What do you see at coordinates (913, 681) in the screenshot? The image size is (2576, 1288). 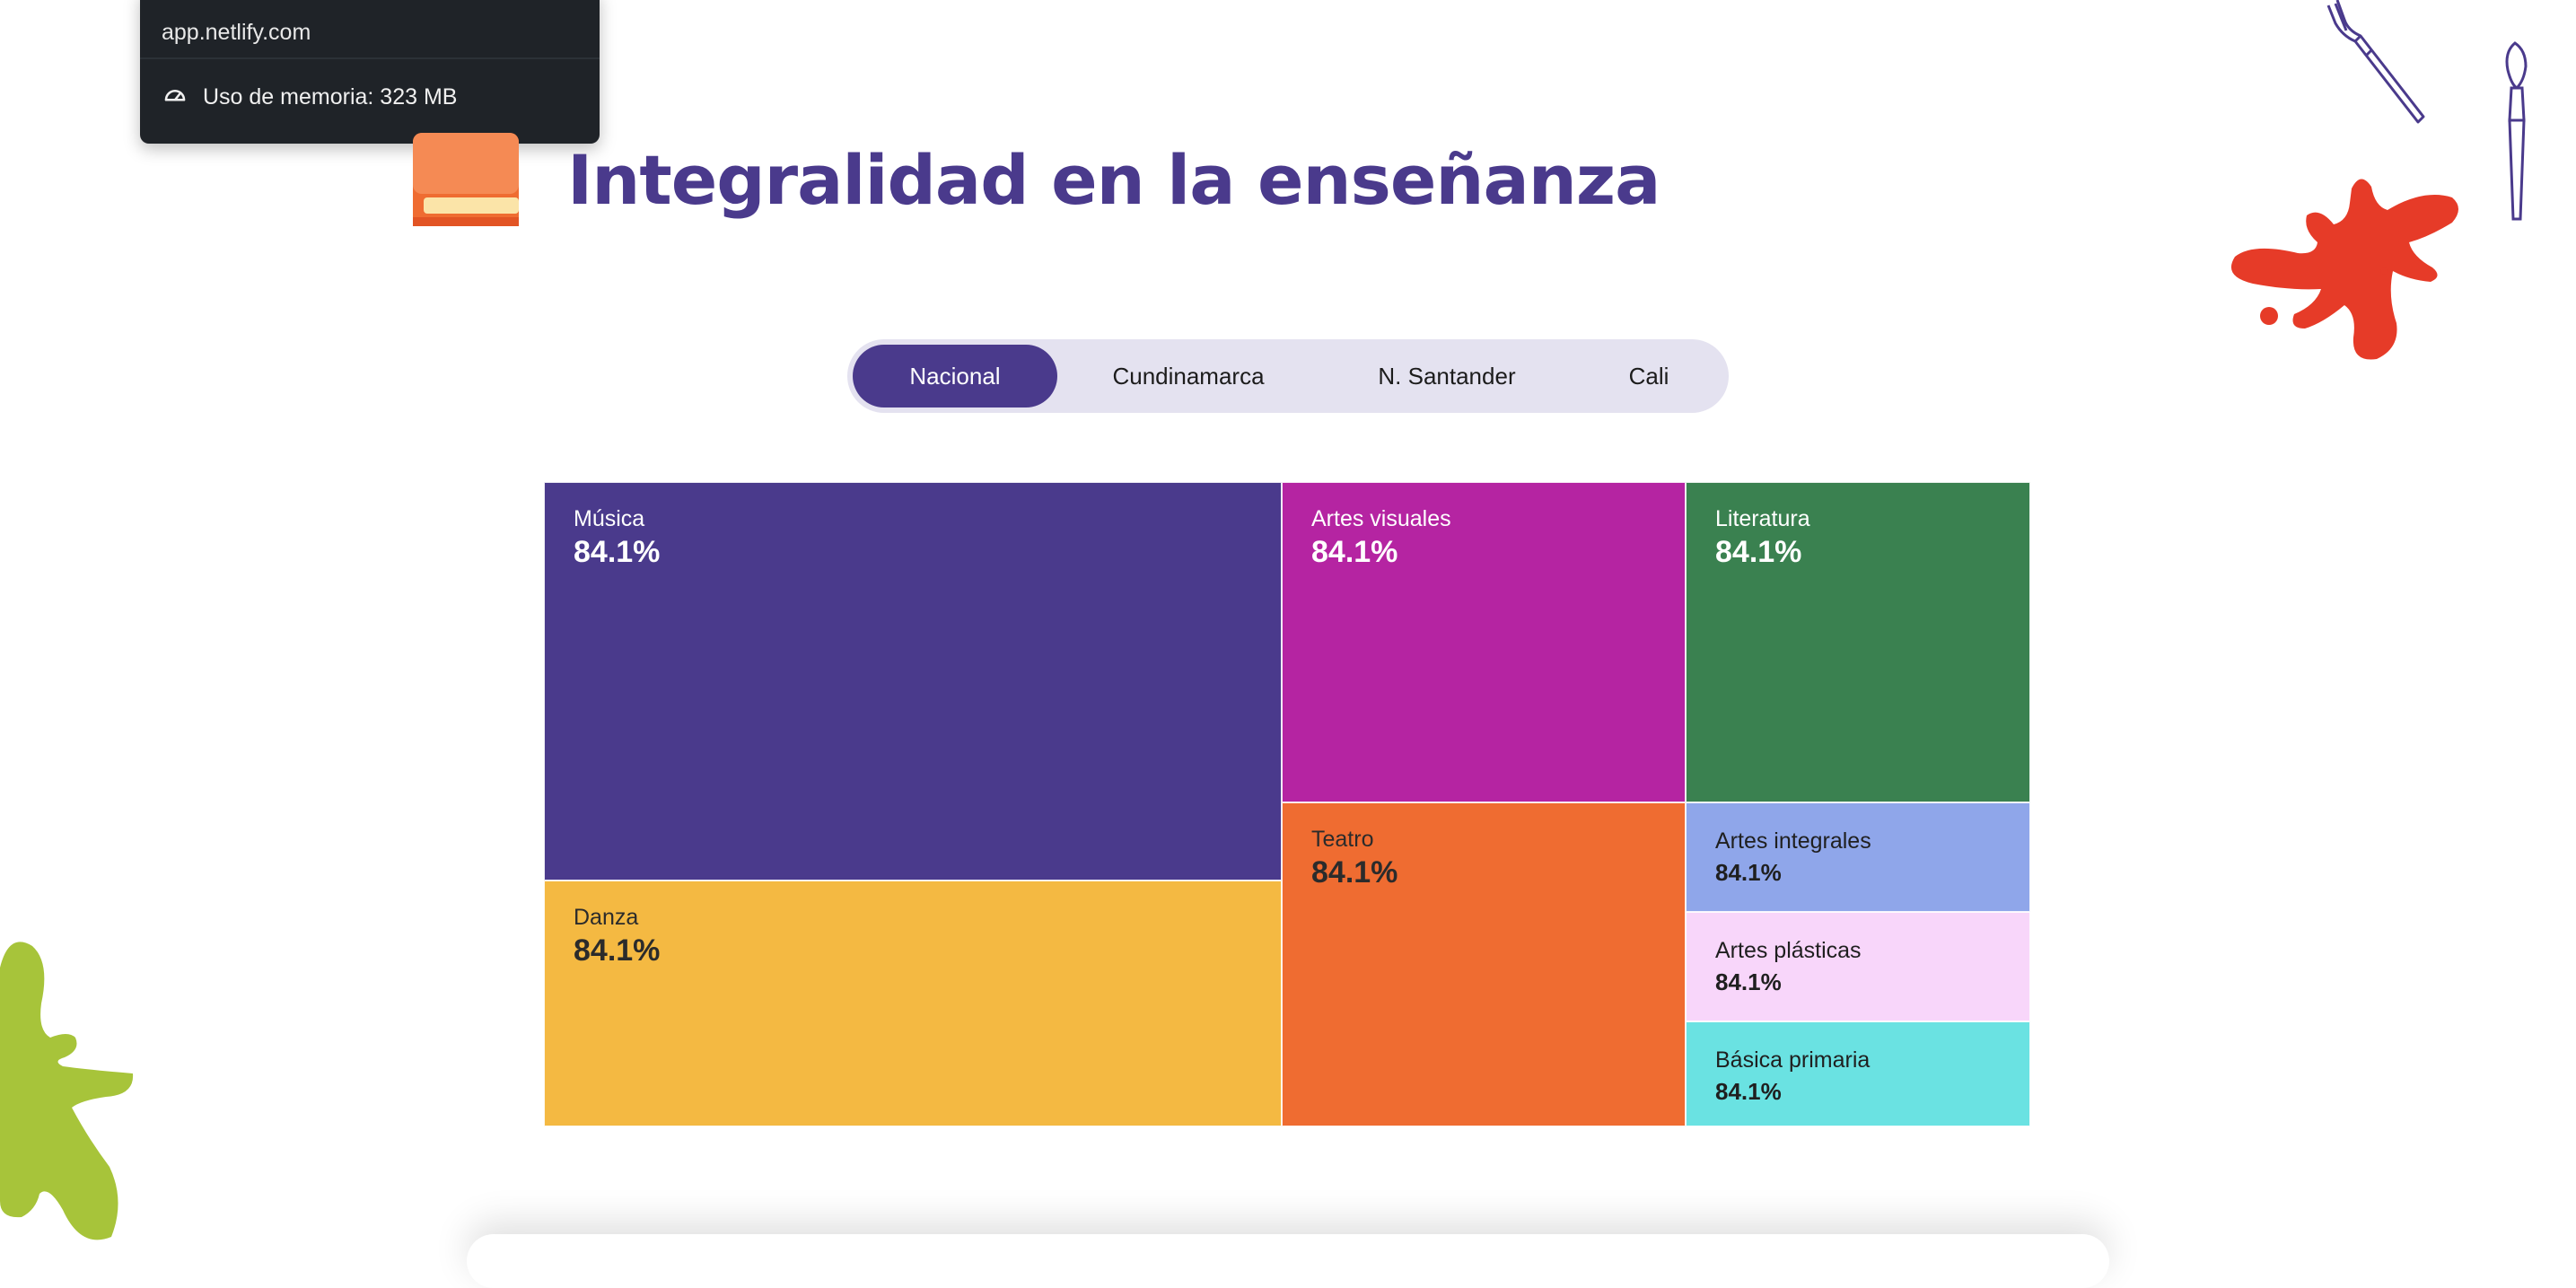 I see `treemap-cell-musica: Música 84.1%` at bounding box center [913, 681].